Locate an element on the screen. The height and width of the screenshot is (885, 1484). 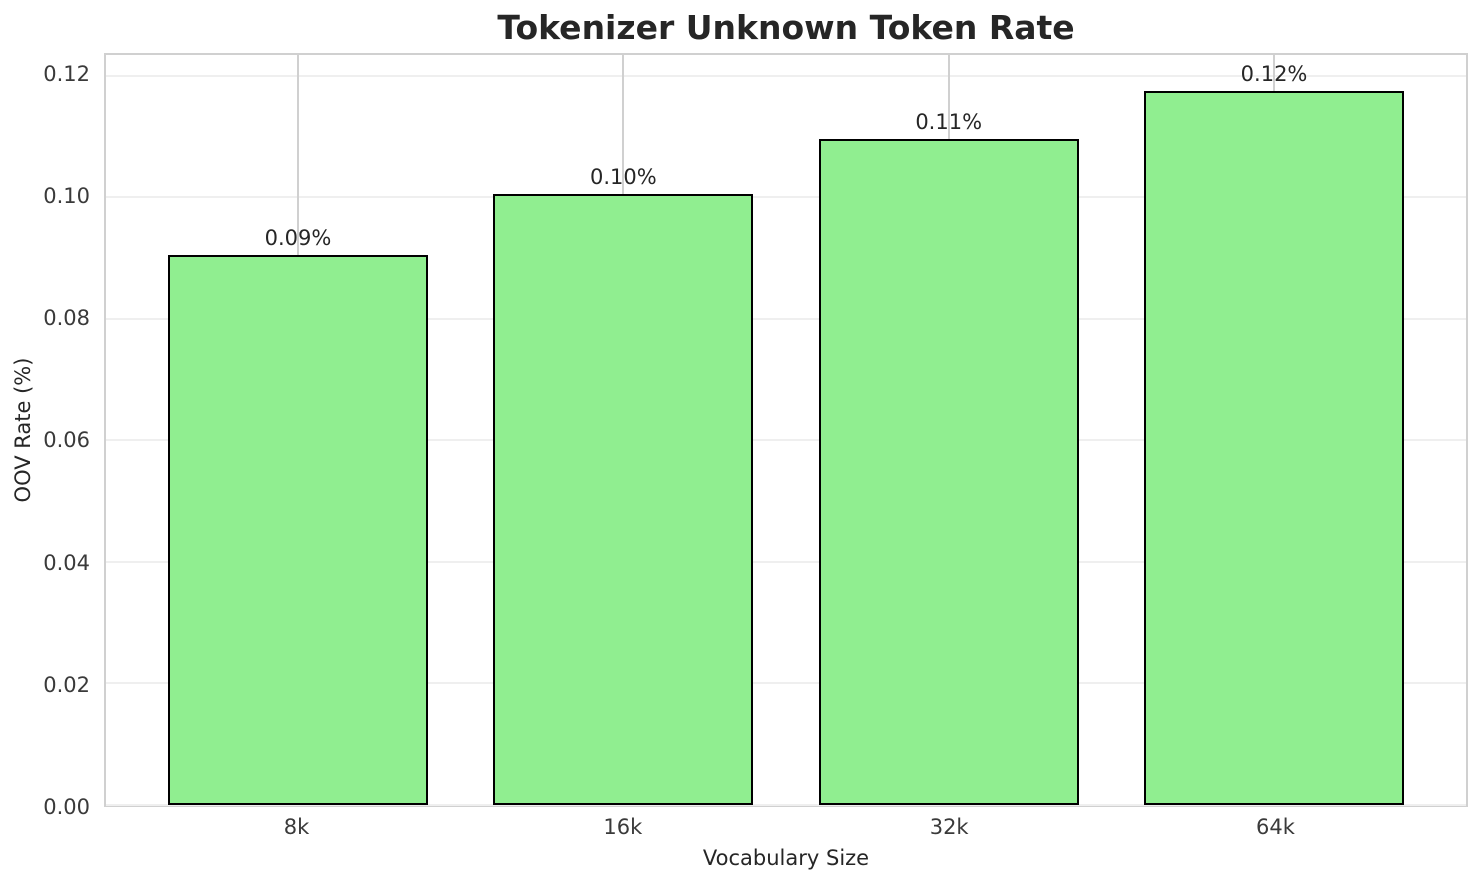
bar-value-label: 0.12% is located at coordinates (1274, 73).